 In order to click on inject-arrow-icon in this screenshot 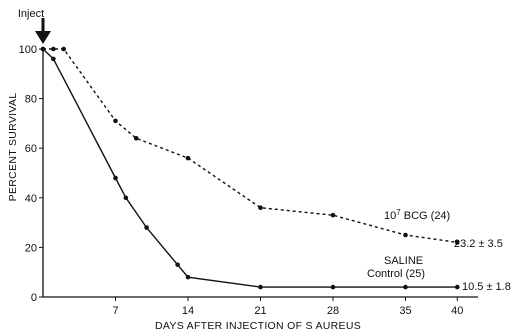, I will do `click(43, 31)`.